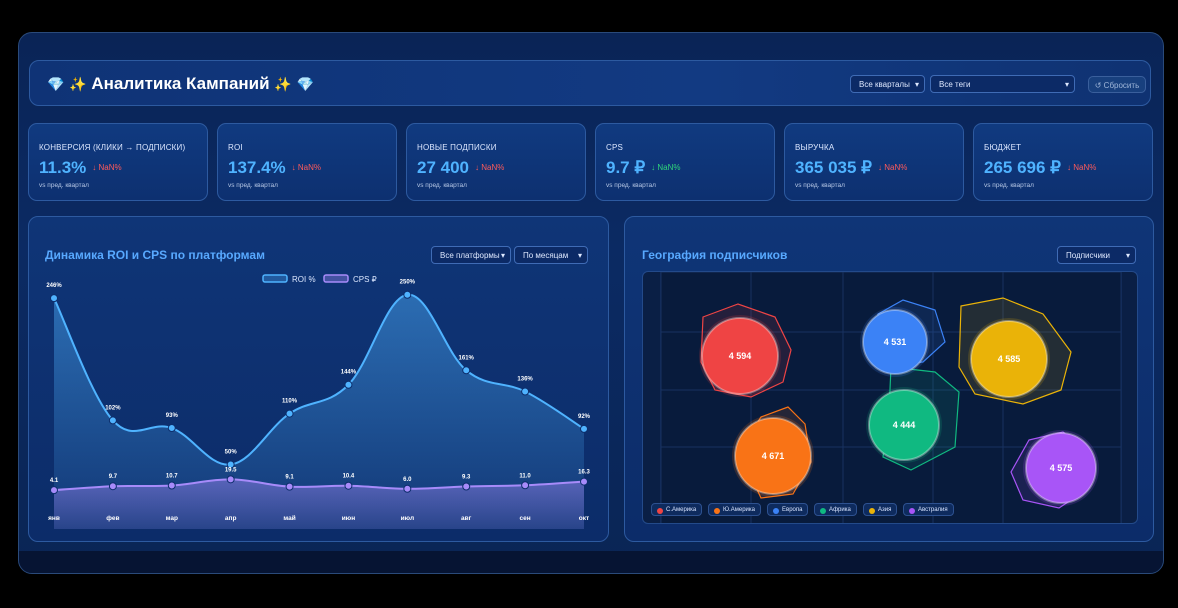 The image size is (1178, 608). Describe the element at coordinates (643, 168) in the screenshot. I see `kpi-value: 9.7 ₽ ↓ NaN%` at that location.